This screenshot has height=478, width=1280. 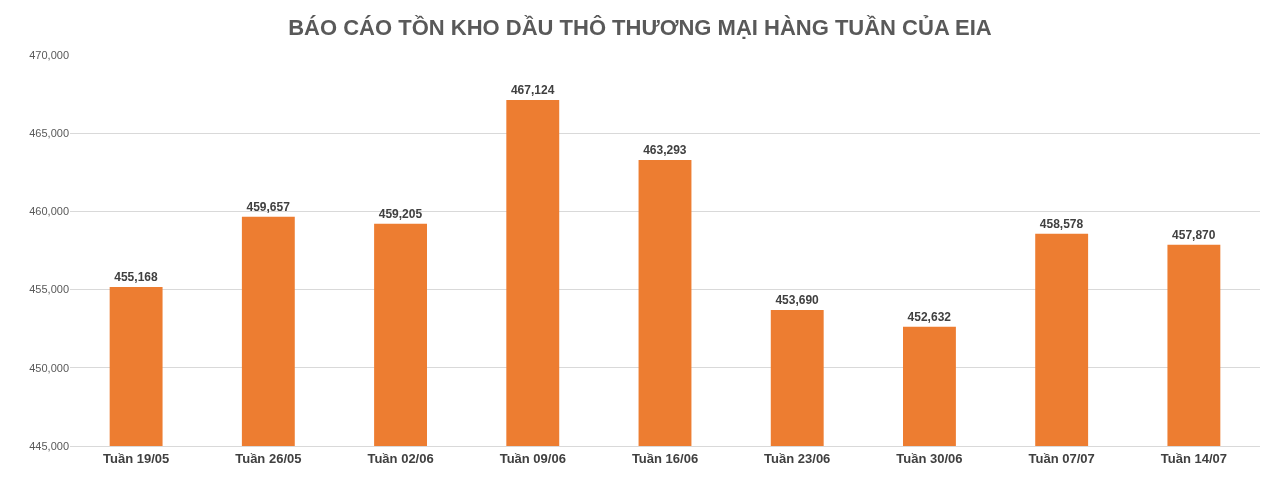 What do you see at coordinates (49, 211) in the screenshot?
I see `y-tick-label: 460,000` at bounding box center [49, 211].